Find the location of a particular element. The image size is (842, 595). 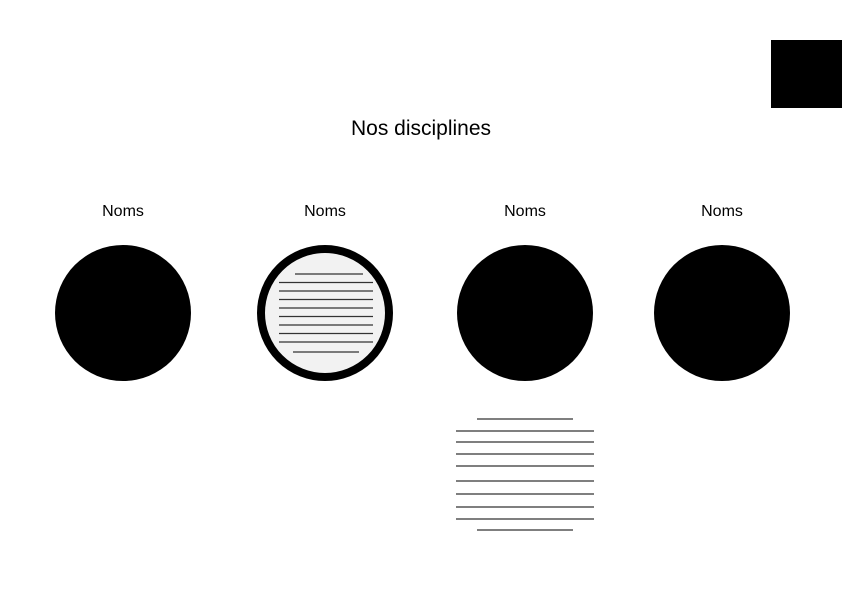

discipline-card-3: Noms is located at coordinates (525, 291).